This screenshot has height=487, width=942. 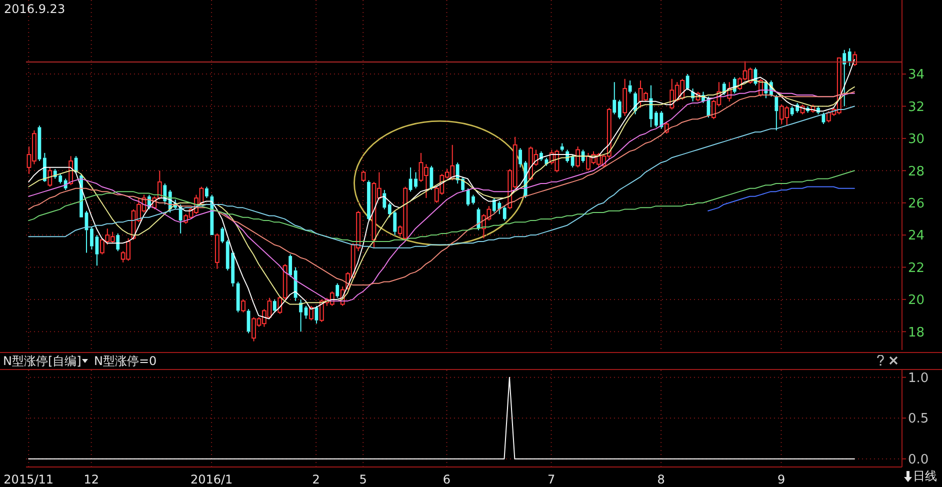 What do you see at coordinates (42, 361) in the screenshot?
I see `chart-title: N型涨停[自编]` at bounding box center [42, 361].